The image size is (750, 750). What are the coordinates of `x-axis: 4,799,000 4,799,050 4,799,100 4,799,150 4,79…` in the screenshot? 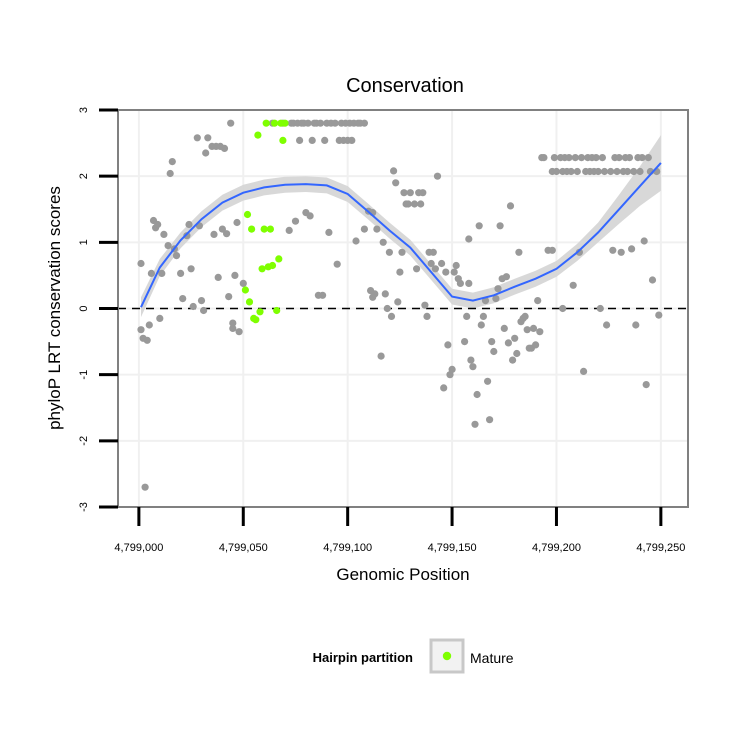 It's located at (399, 530).